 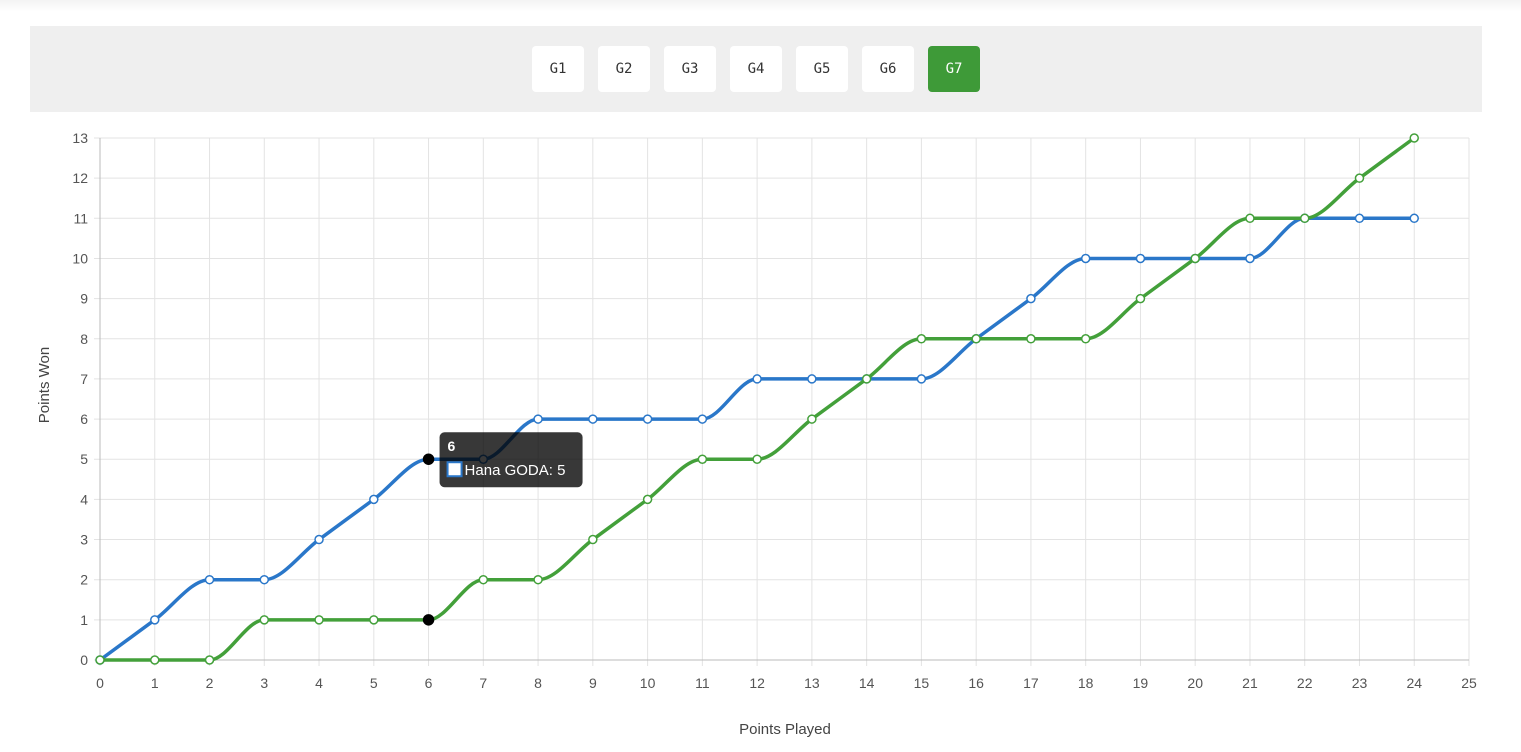 What do you see at coordinates (80, 178) in the screenshot?
I see `y-tick-label: 12` at bounding box center [80, 178].